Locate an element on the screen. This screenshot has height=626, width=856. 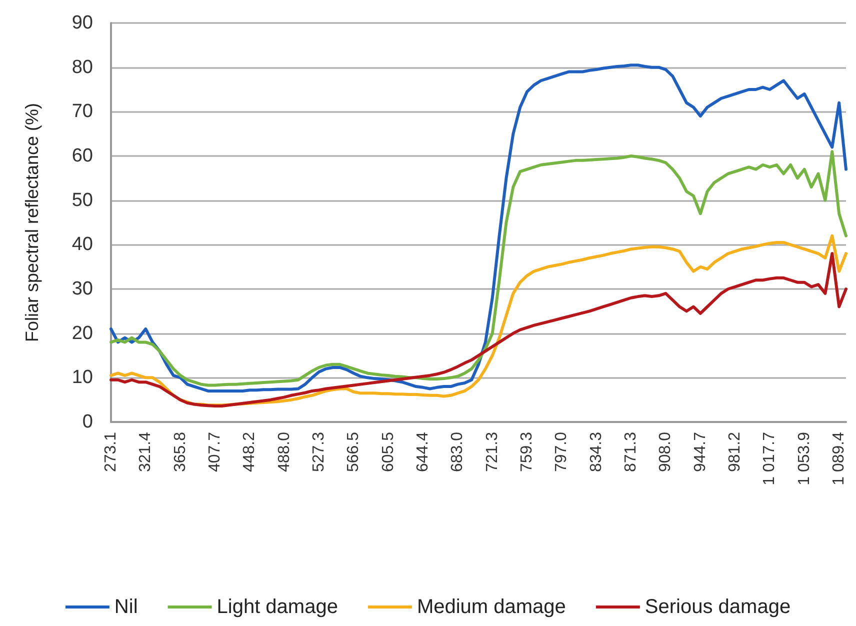
y-tick-label: 10 is located at coordinates (82, 377).